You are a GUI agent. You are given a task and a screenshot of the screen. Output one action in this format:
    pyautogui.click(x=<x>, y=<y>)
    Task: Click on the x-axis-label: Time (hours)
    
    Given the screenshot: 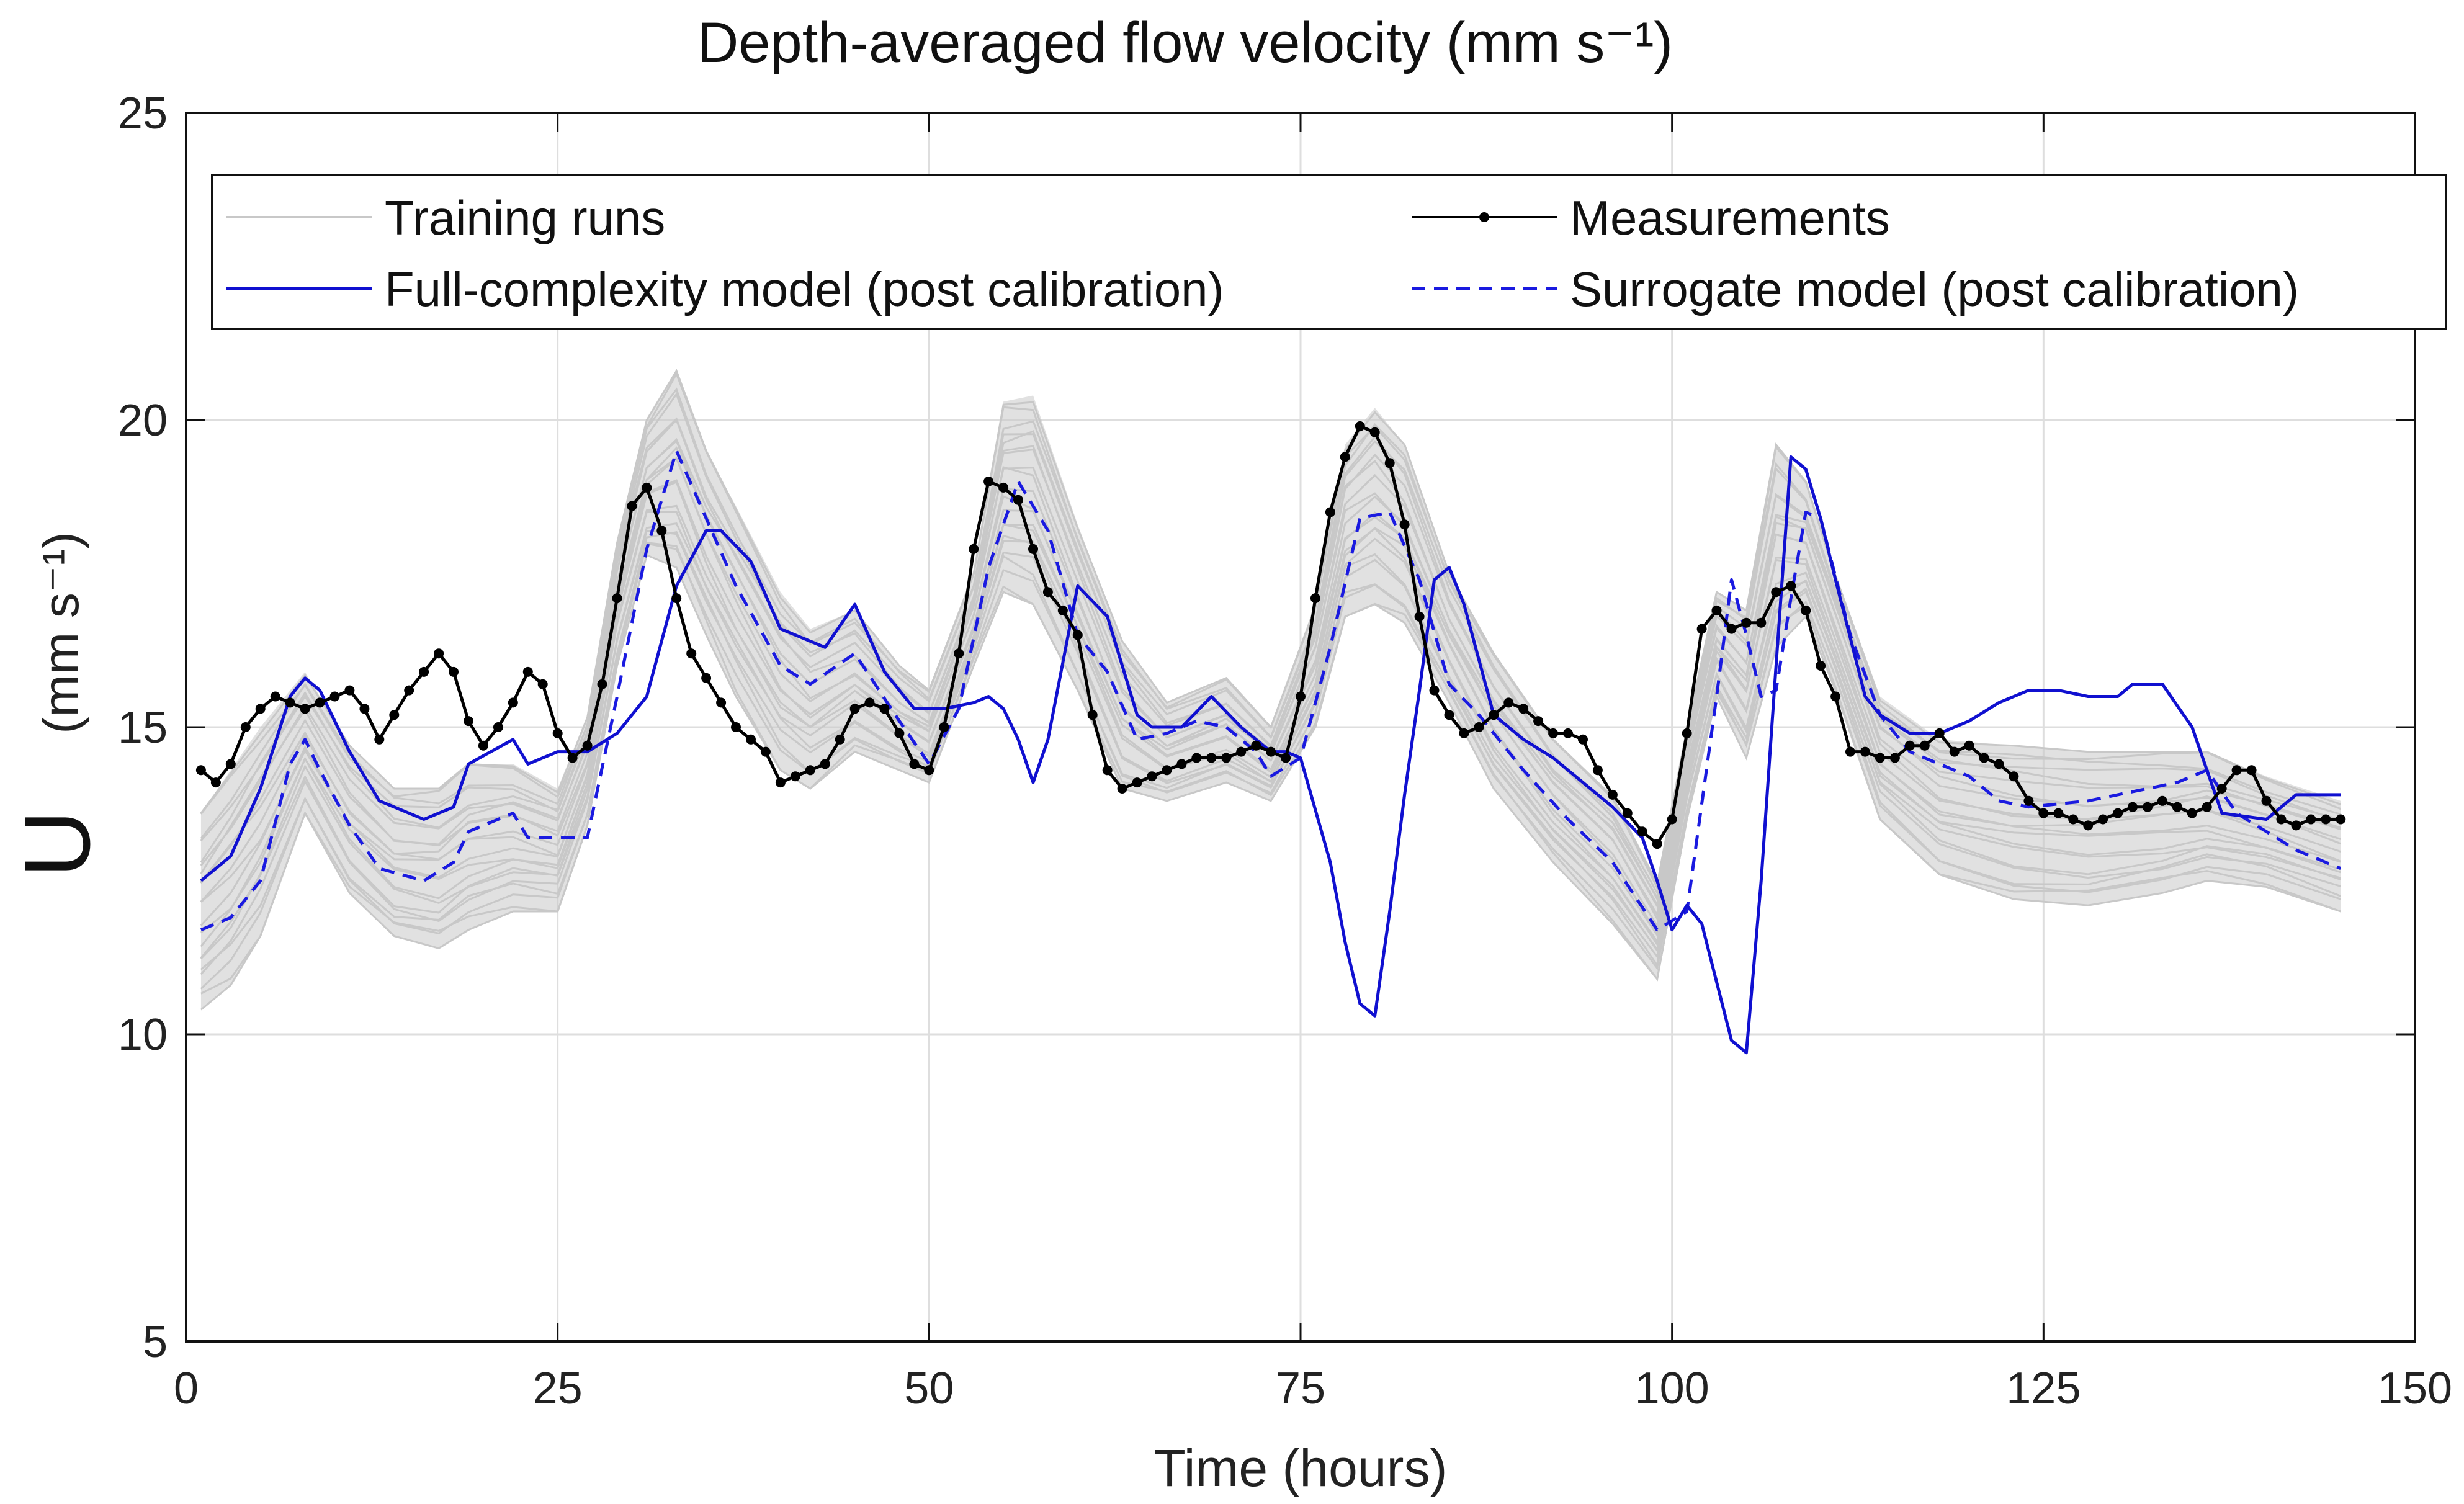 What is the action you would take?
    pyautogui.click(x=1301, y=1468)
    